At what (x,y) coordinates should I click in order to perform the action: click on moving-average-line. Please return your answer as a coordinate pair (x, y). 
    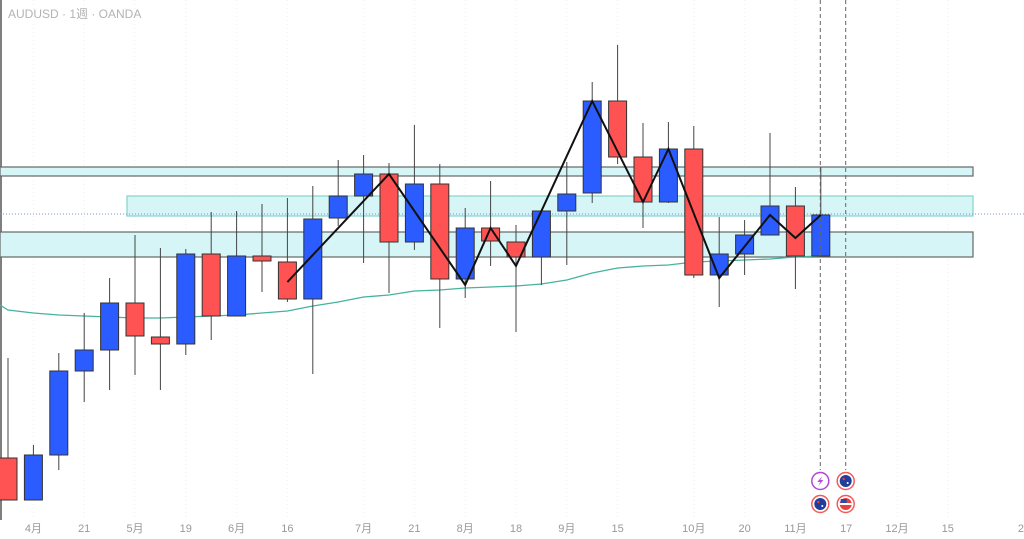
    Looking at the image, I should click on (410, 287).